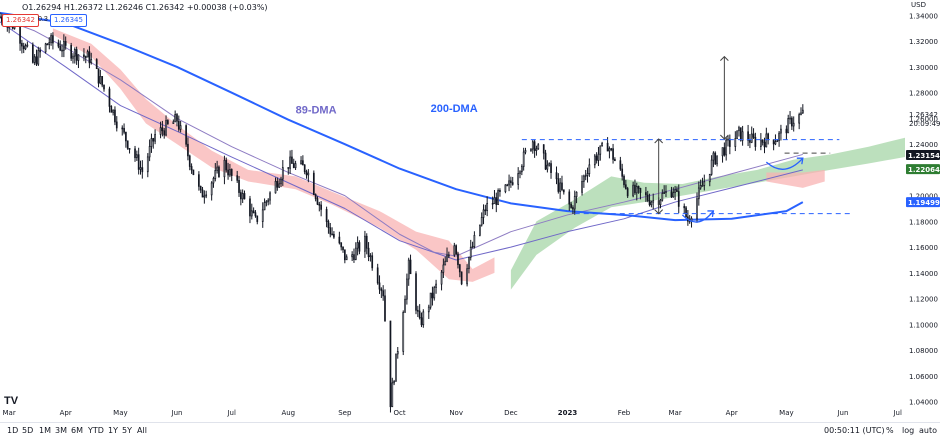 Image resolution: width=940 pixels, height=439 pixels. Describe the element at coordinates (923, 403) in the screenshot. I see `price-tick-label: 1.04000` at that location.